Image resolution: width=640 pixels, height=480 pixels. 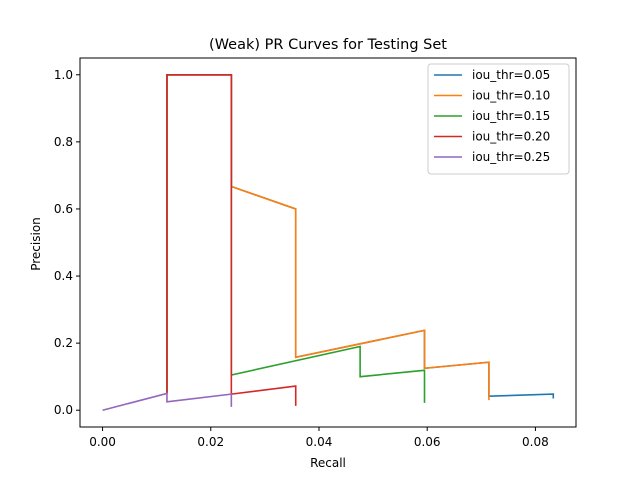 I want to click on y-tick-label: 1.0, so click(x=63, y=75).